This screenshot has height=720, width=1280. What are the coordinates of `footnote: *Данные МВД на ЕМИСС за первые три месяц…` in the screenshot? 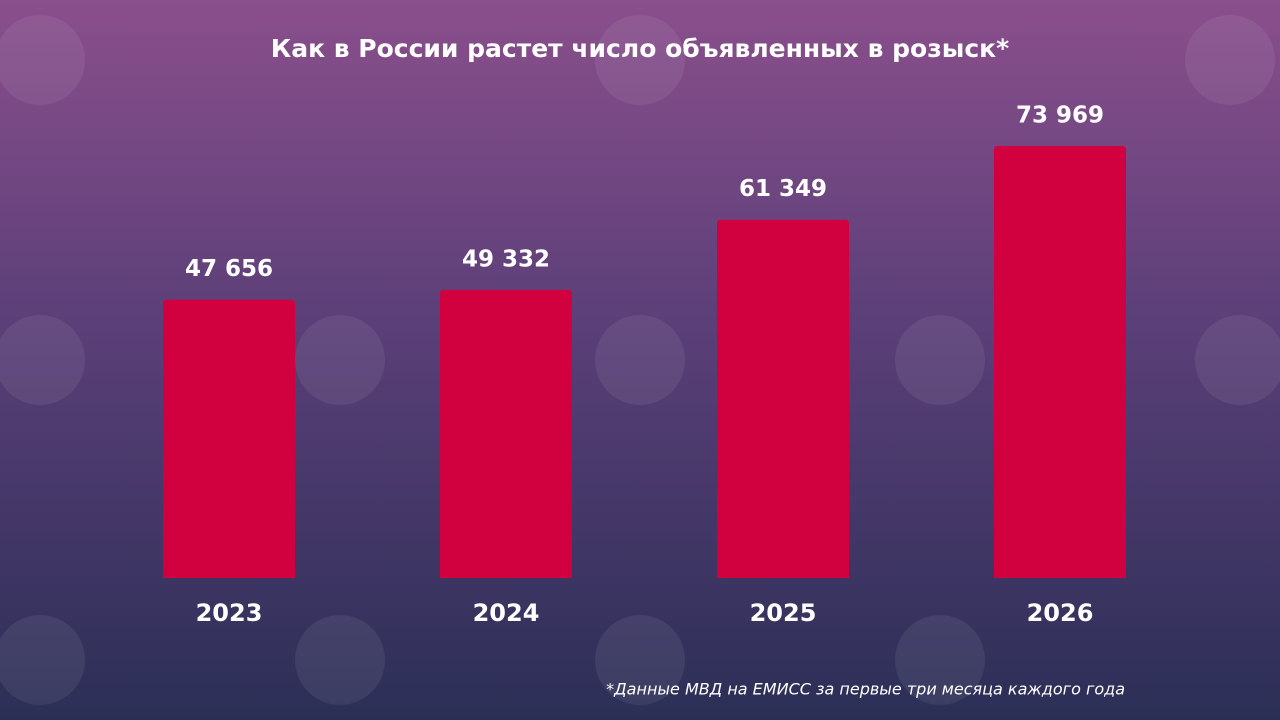 It's located at (865, 689).